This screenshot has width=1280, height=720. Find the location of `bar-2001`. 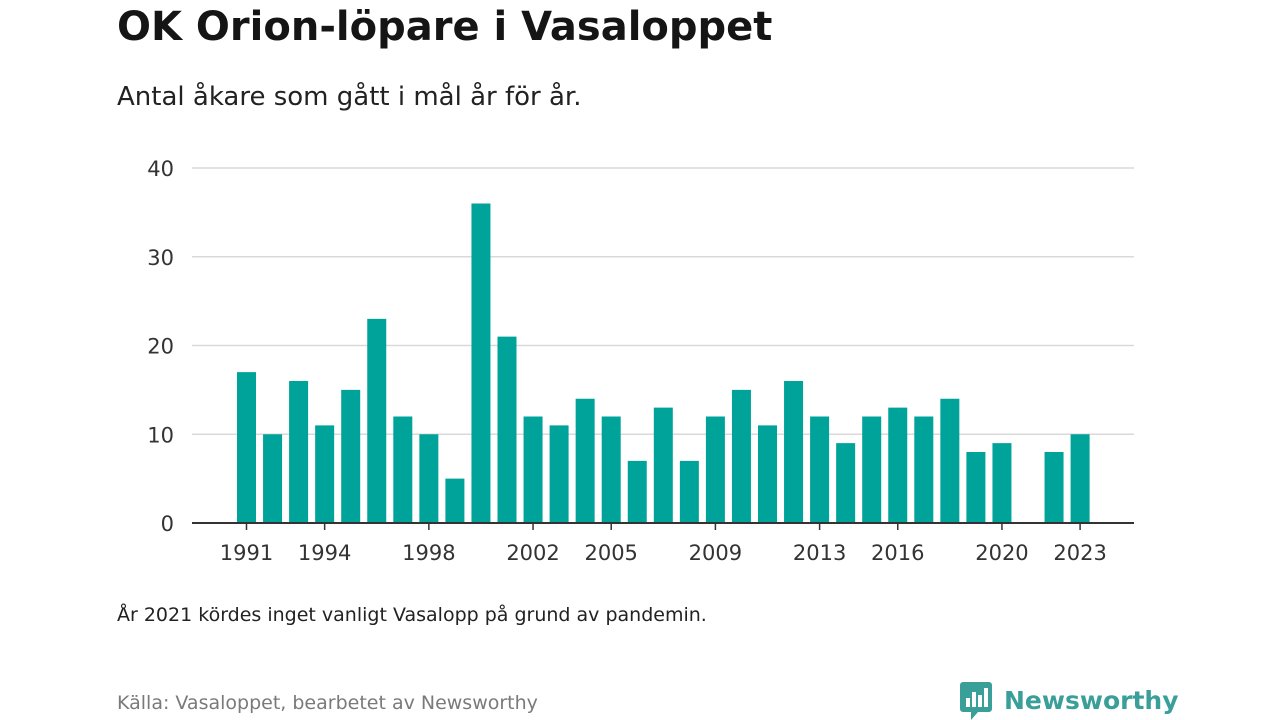

bar-2001 is located at coordinates (507, 429).